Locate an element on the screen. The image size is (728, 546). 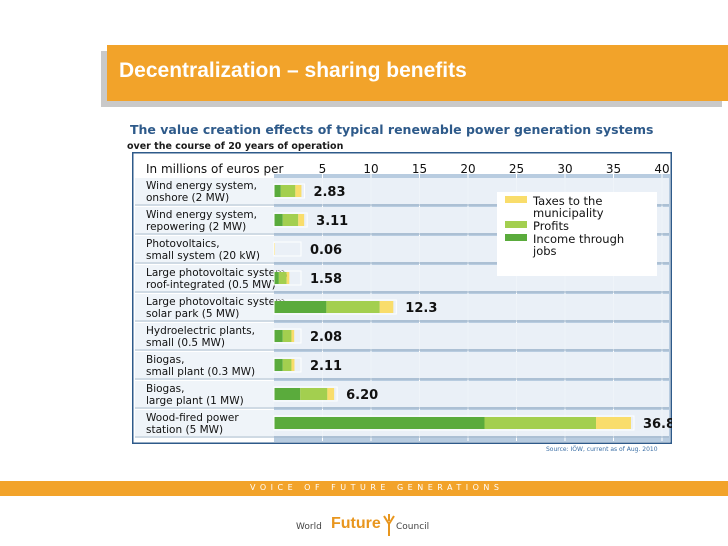
world-future-council-logo: World Future Council is located at coordinates (381, 525).